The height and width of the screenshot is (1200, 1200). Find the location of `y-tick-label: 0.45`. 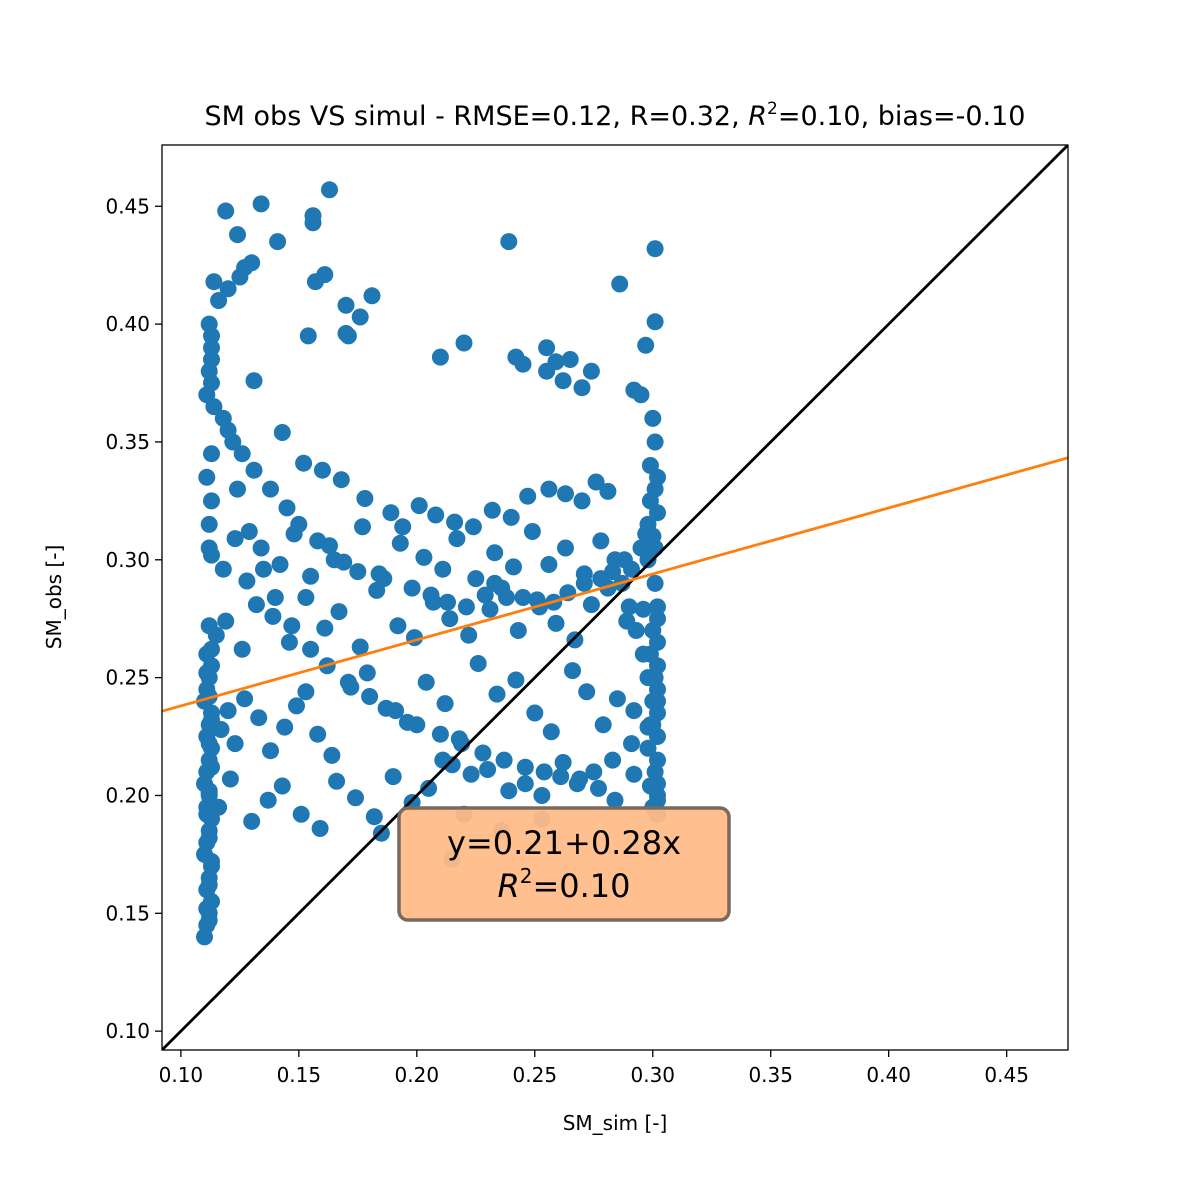

y-tick-label: 0.45 is located at coordinates (127, 206).